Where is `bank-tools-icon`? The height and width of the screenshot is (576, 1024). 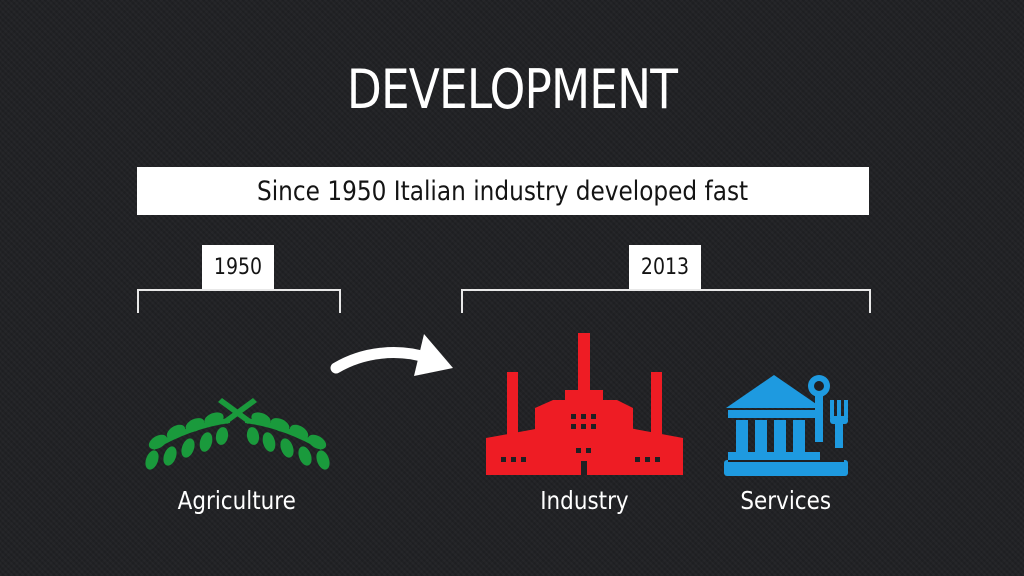
bank-tools-icon is located at coordinates (786, 425).